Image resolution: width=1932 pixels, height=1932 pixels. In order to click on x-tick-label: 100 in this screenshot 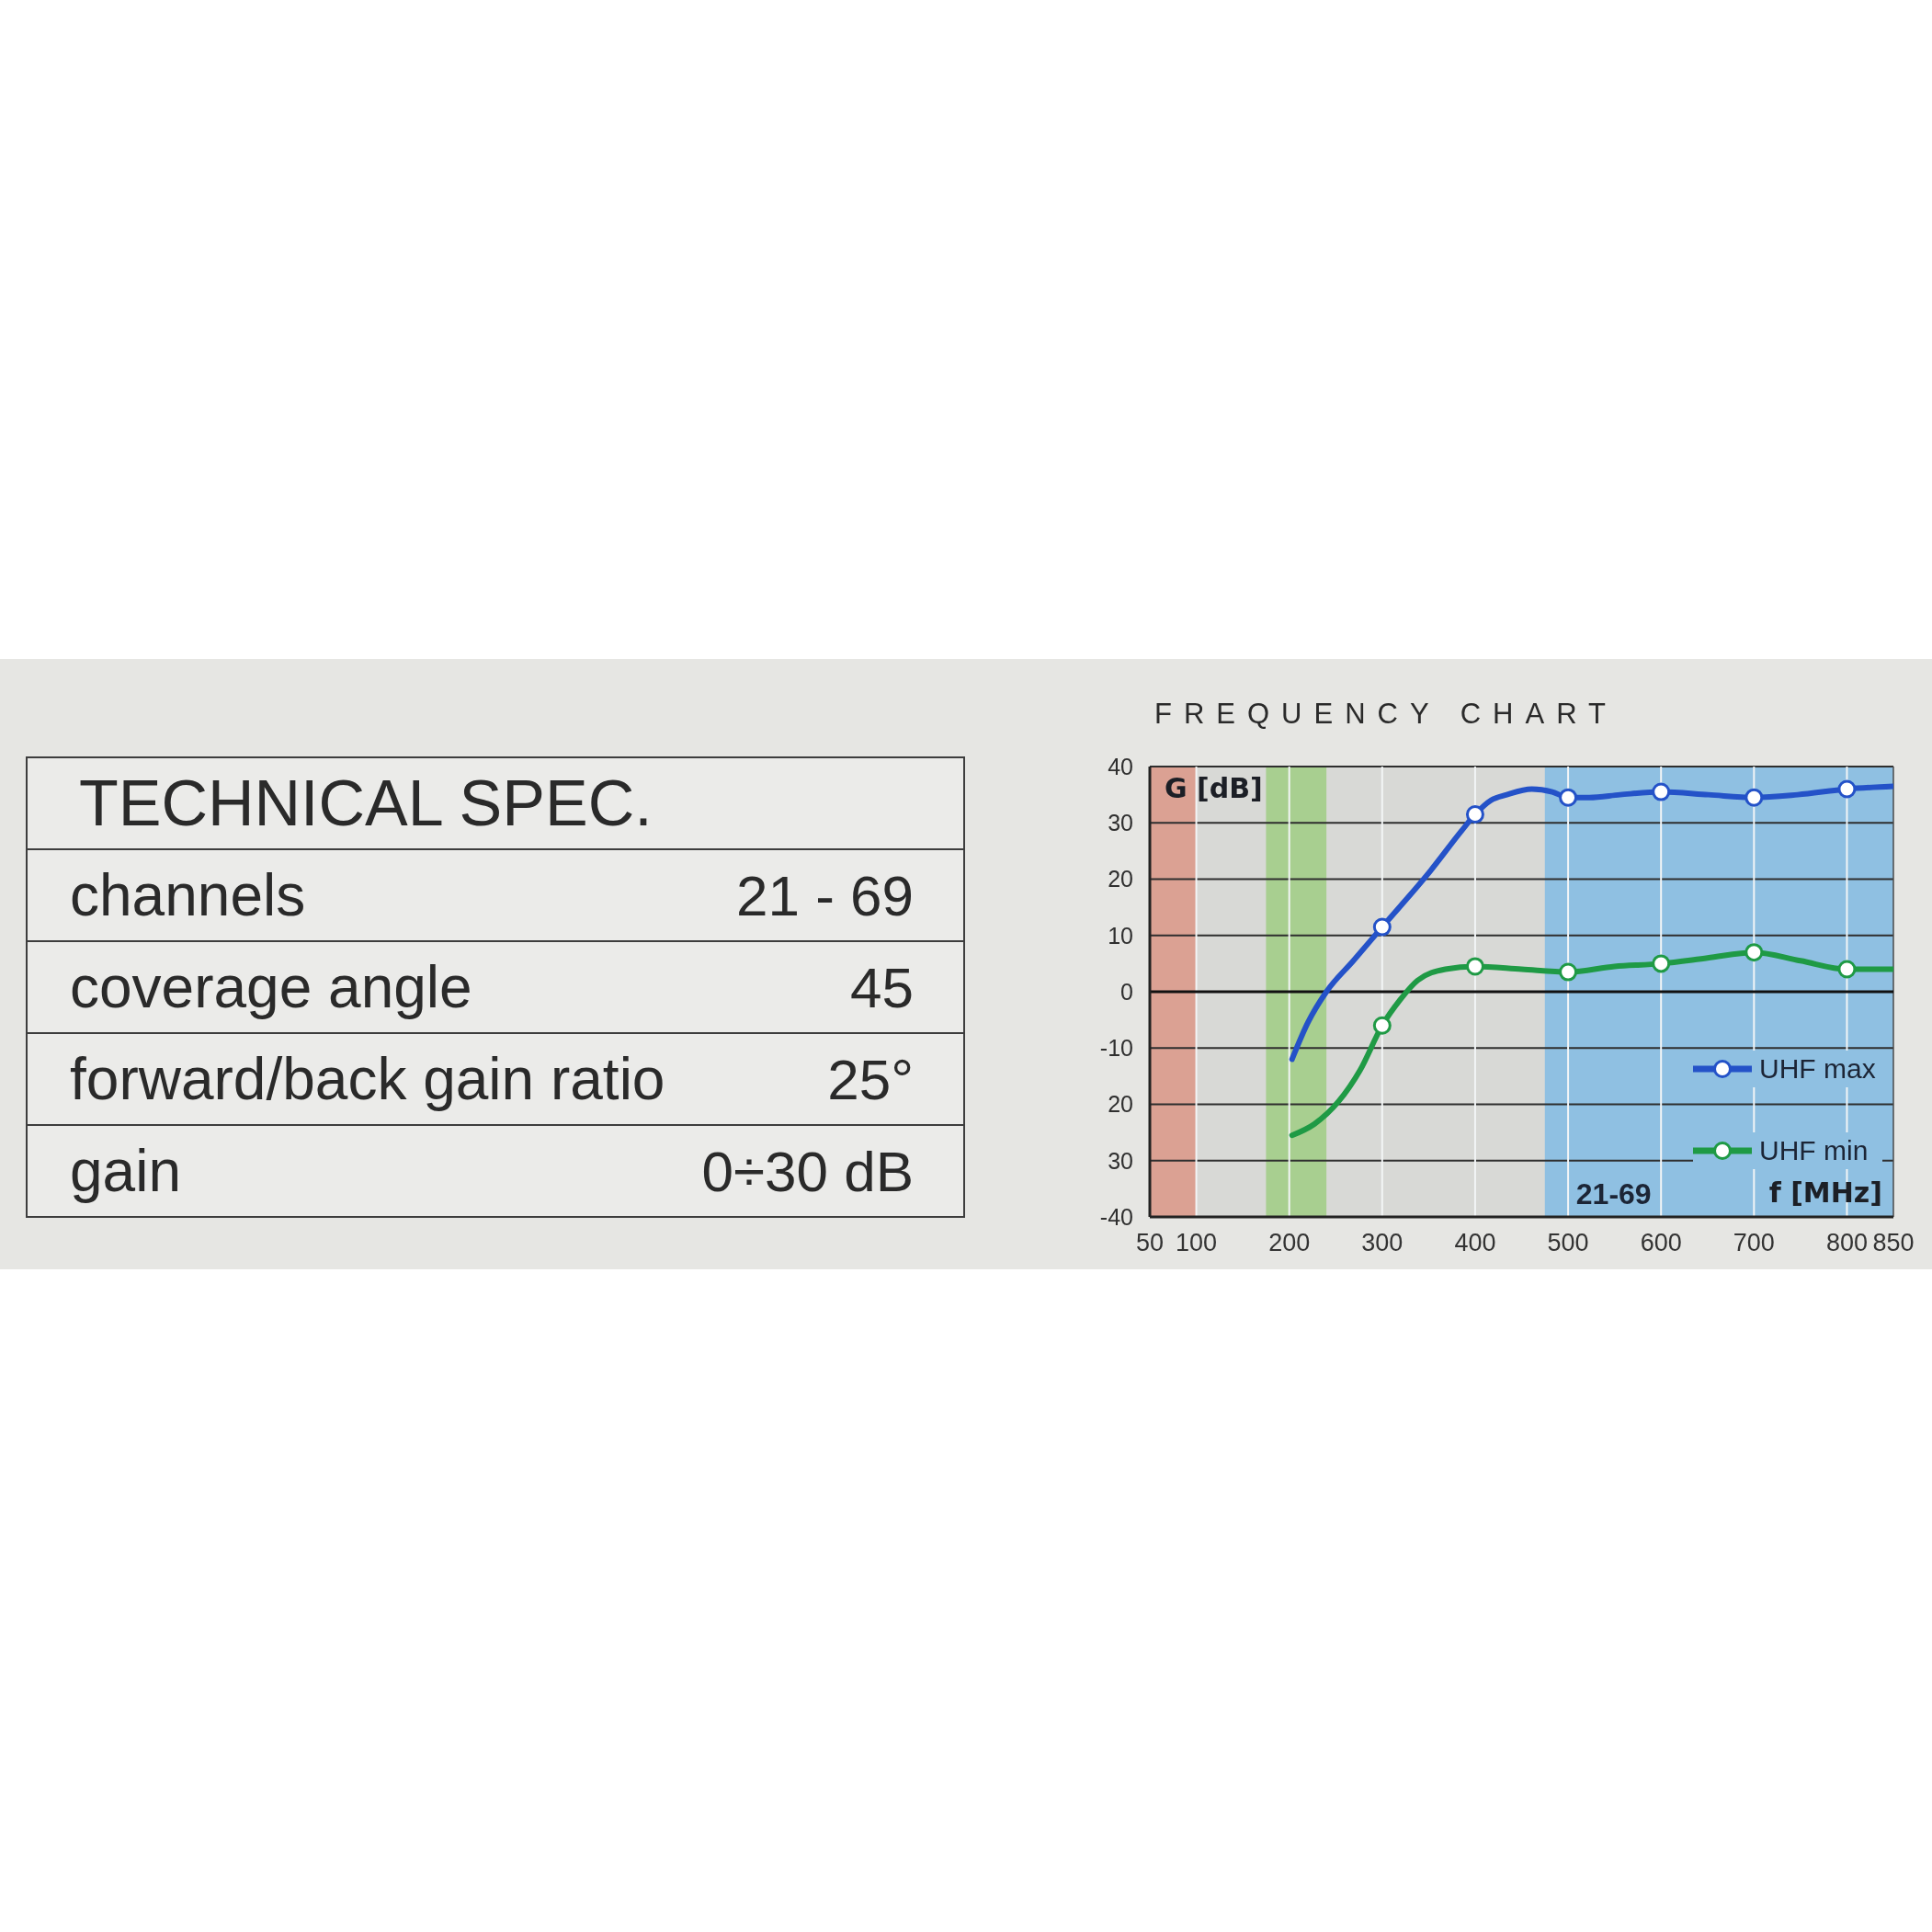, I will do `click(1197, 1243)`.